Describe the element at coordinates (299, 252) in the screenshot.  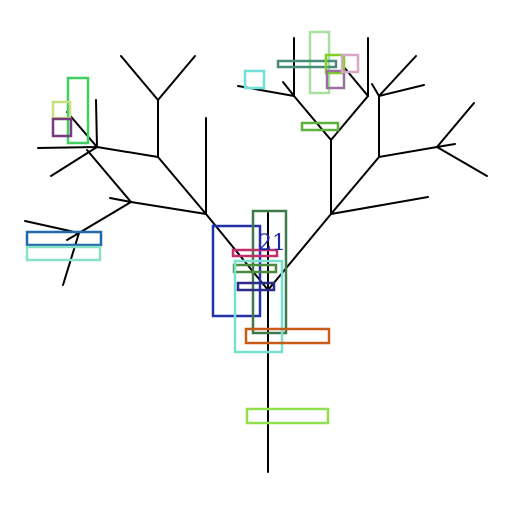
I see `branch-right-main` at that location.